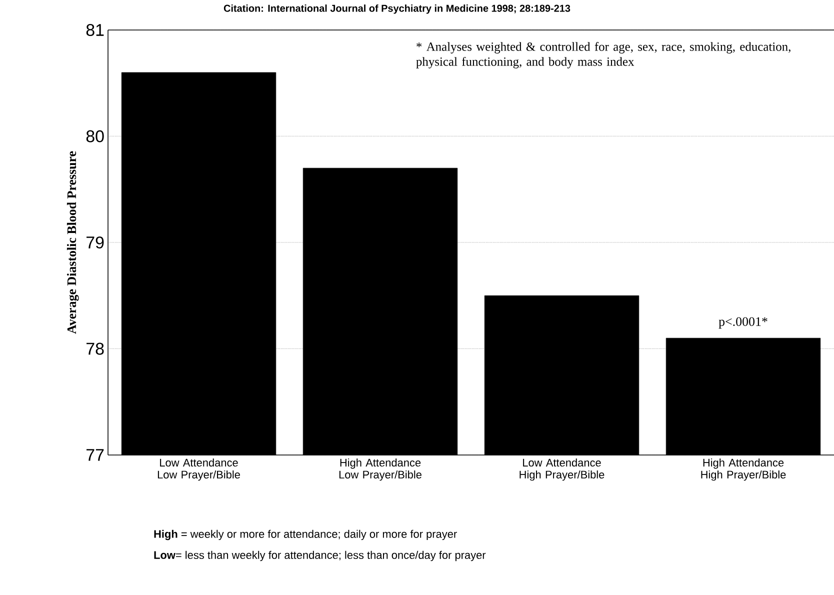 This screenshot has height=595, width=834. Describe the element at coordinates (95, 348) in the screenshot. I see `y-tick-label: 78` at that location.